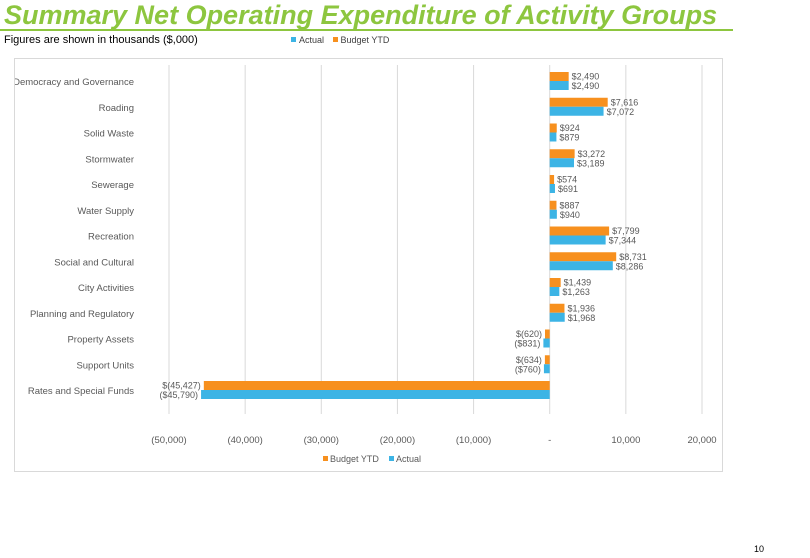 The width and height of the screenshot is (810, 558). I want to click on x-tick-label-4: (10,000), so click(473, 440).